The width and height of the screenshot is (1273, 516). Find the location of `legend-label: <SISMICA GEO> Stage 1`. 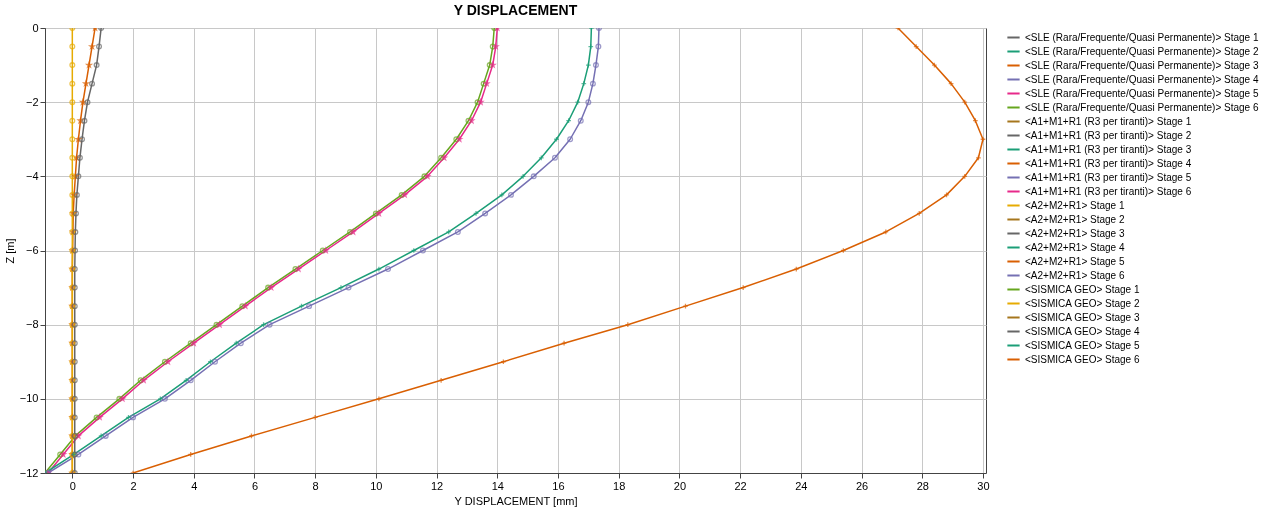

legend-label: <SISMICA GEO> Stage 1 is located at coordinates (1082, 289).